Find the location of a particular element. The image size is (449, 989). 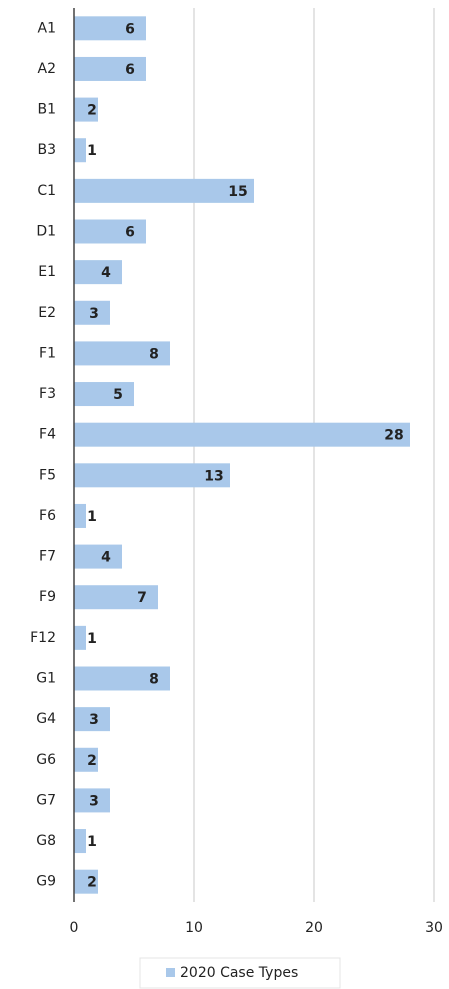

y-tick-label: F1 is located at coordinates (47, 353).